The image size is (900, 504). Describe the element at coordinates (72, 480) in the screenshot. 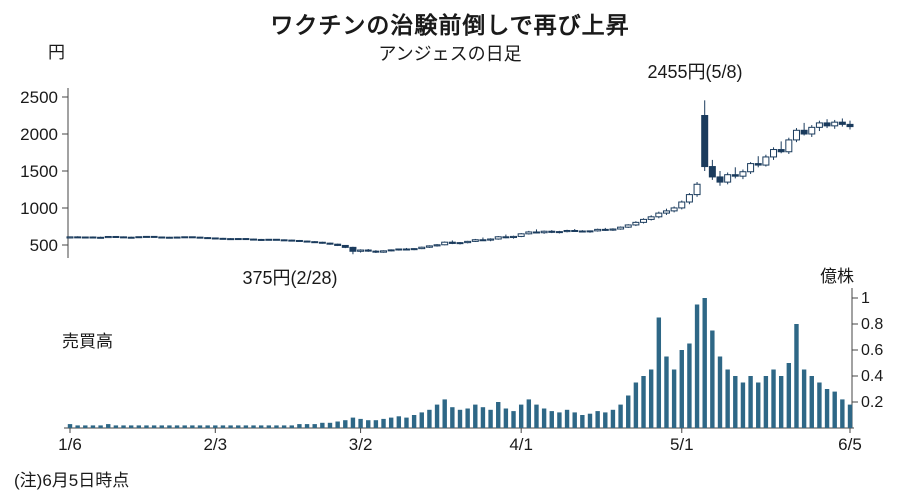

I see `footnote: (注)6月5日時点` at that location.